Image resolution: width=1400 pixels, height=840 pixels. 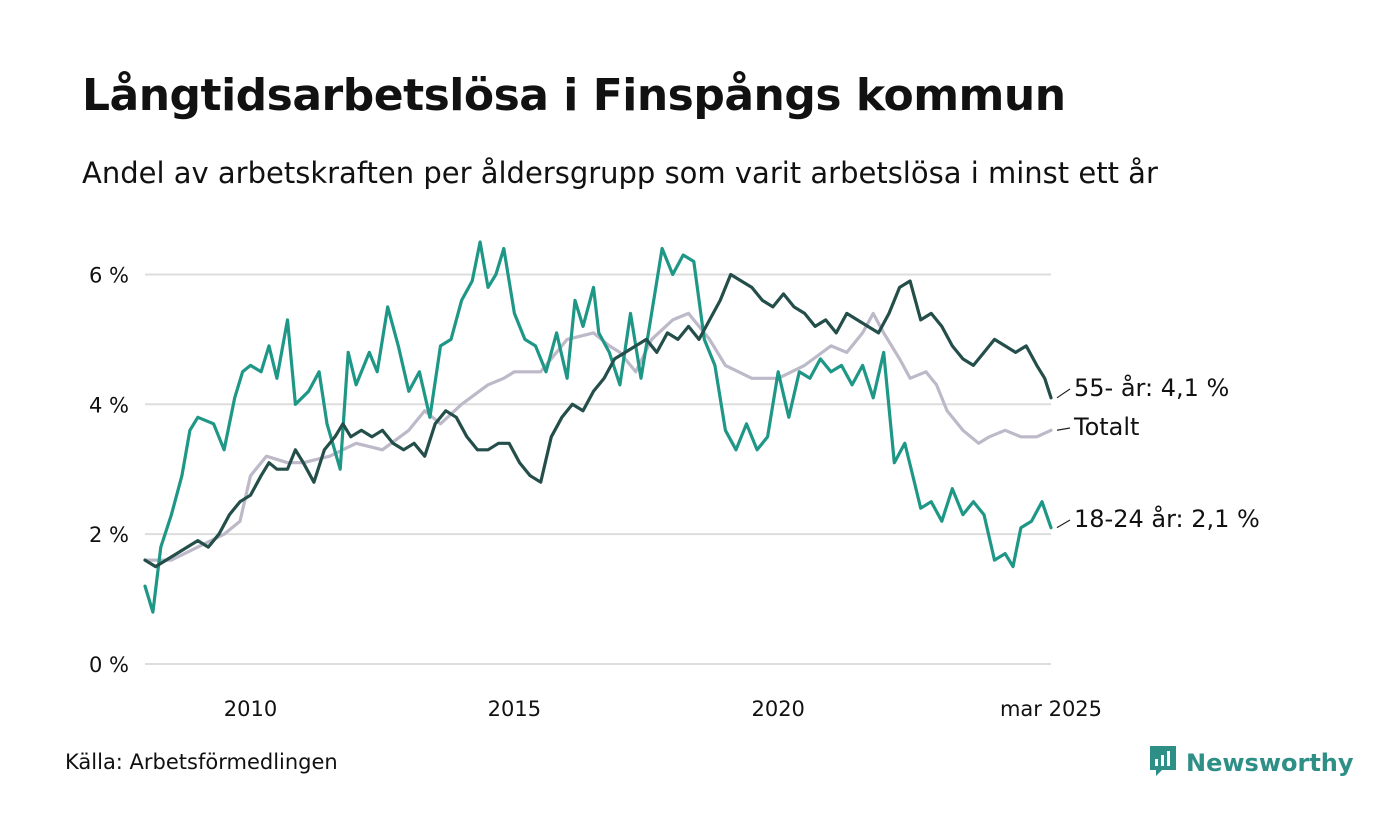 What do you see at coordinates (1270, 763) in the screenshot?
I see `brand-name: Newsworthy` at bounding box center [1270, 763].